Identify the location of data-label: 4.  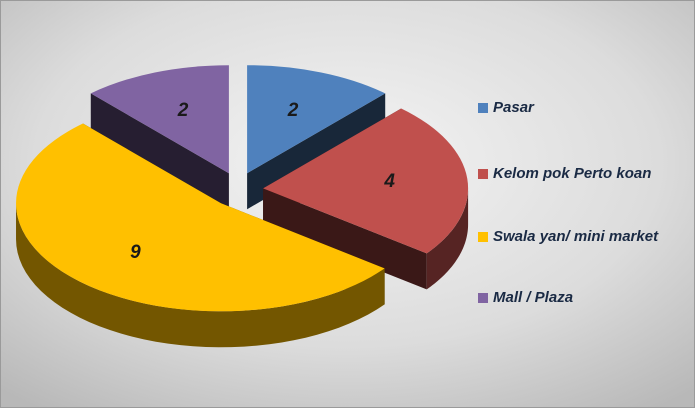
(389, 181).